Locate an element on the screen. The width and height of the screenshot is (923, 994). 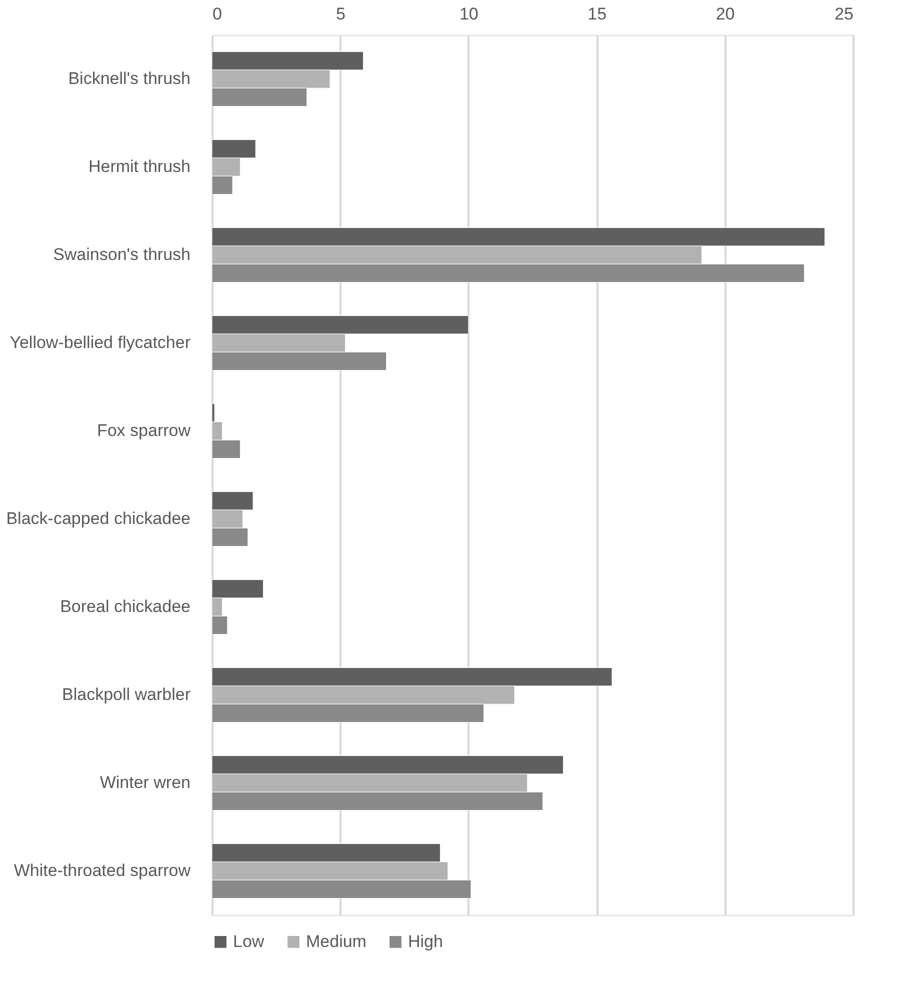
y-tick-label: Bicknell's thrush is located at coordinates (129, 78).